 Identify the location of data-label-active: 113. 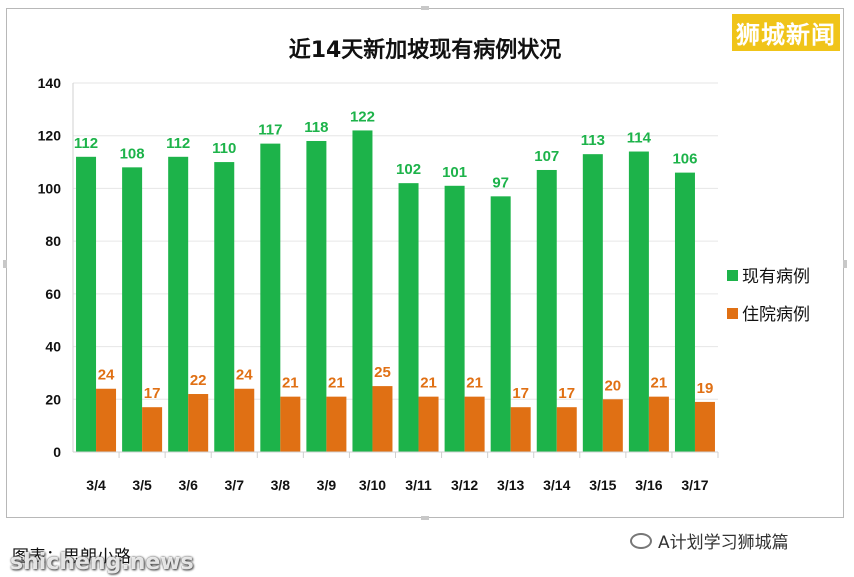
(593, 140).